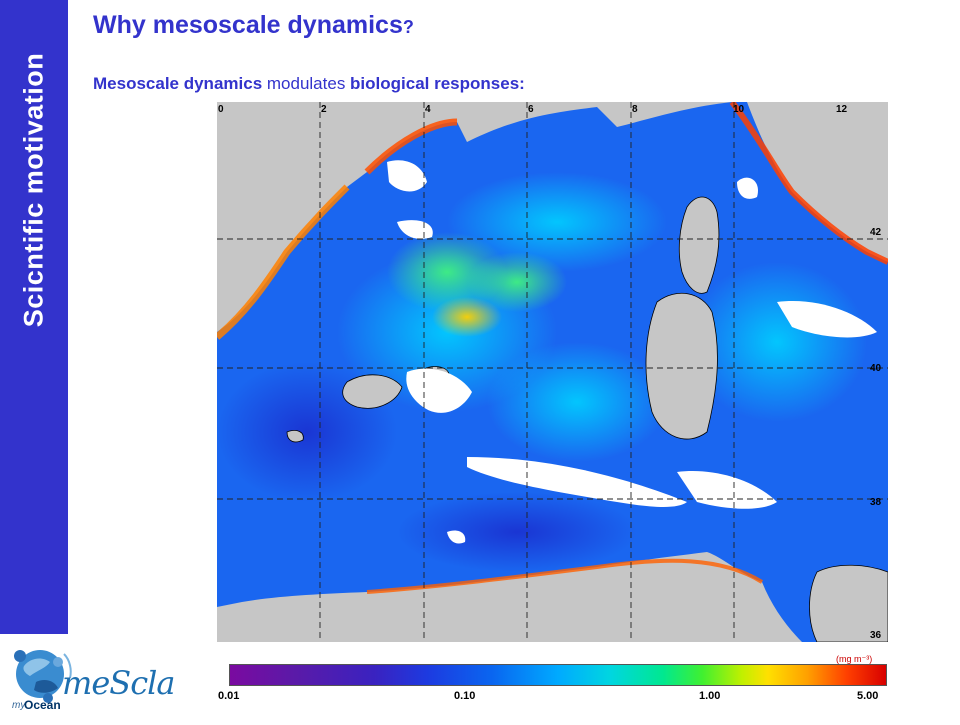 This screenshot has height=725, width=960. I want to click on chlorophyll-colorbar, so click(558, 675).